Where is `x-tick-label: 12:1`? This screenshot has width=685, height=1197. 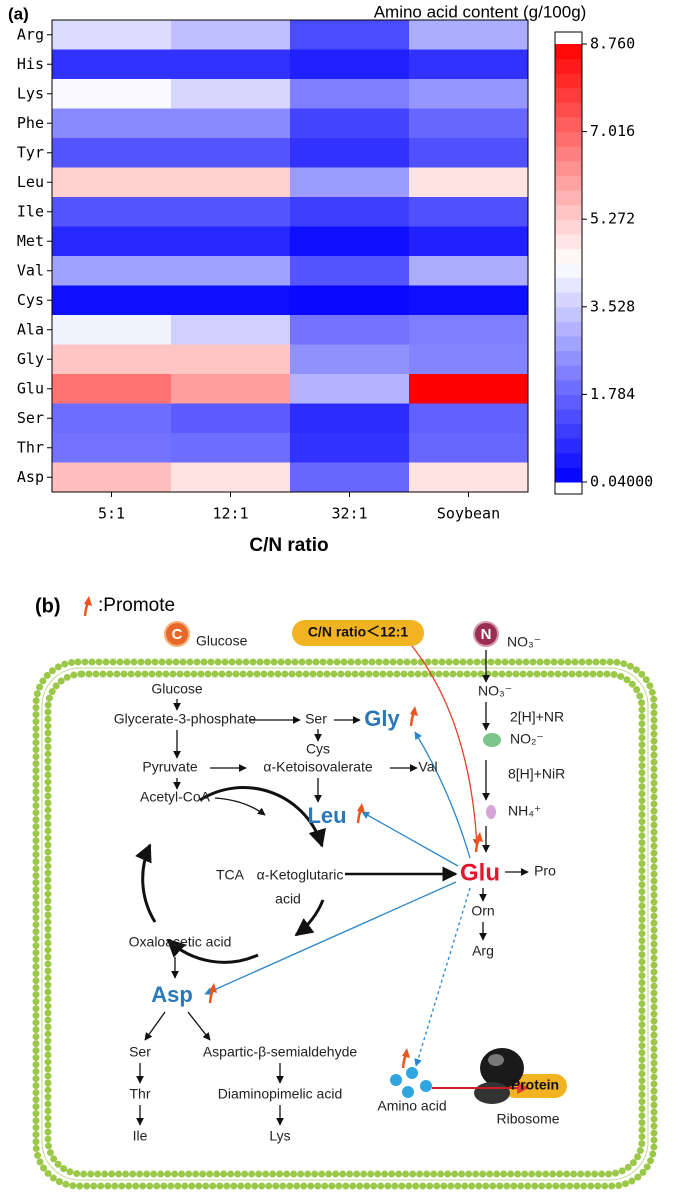
x-tick-label: 12:1 is located at coordinates (230, 514).